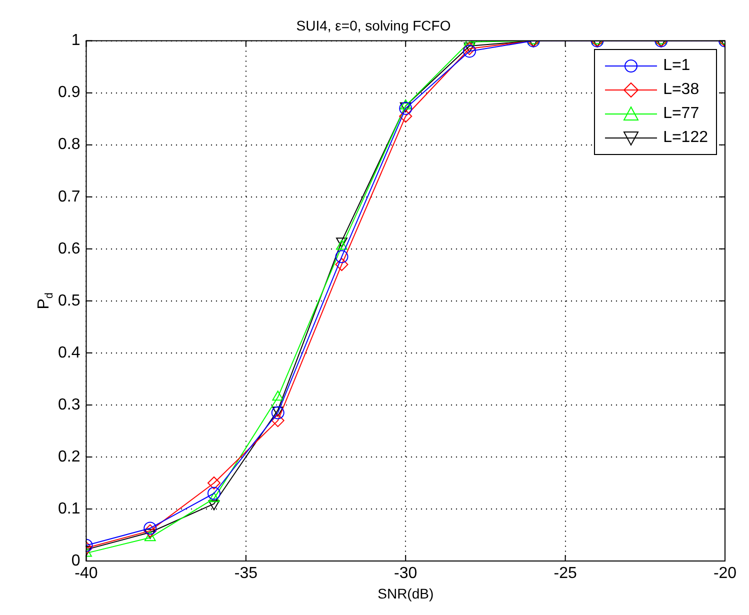  Describe the element at coordinates (681, 113) in the screenshot. I see `legend-label: L=77` at that location.